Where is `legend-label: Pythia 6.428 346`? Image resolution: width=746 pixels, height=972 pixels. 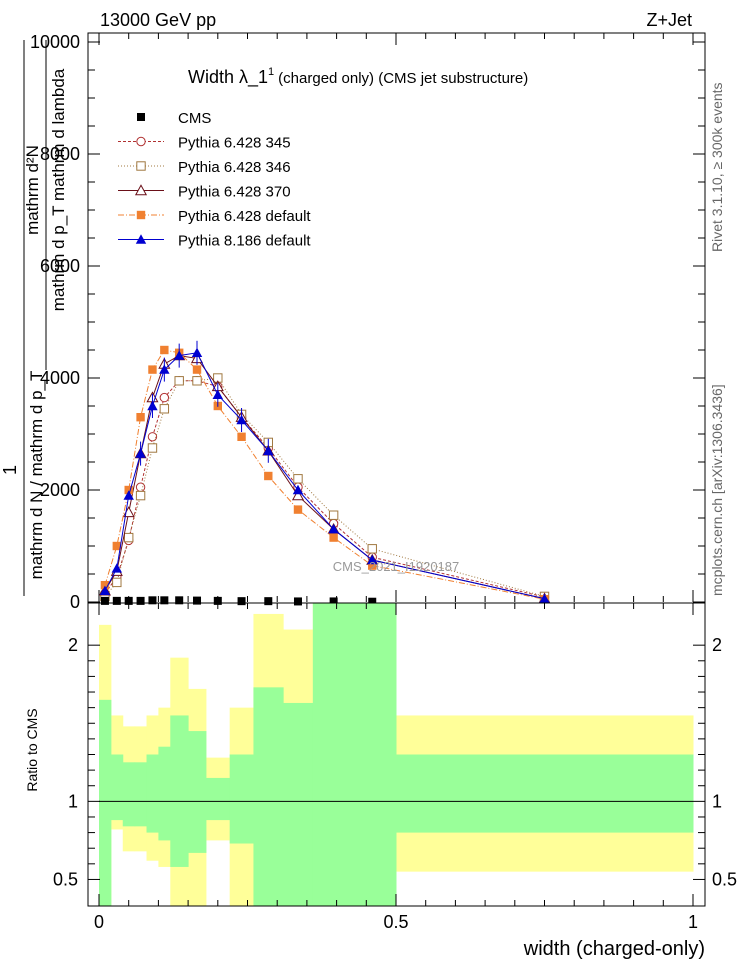 legend-label: Pythia 6.428 346 is located at coordinates (234, 167).